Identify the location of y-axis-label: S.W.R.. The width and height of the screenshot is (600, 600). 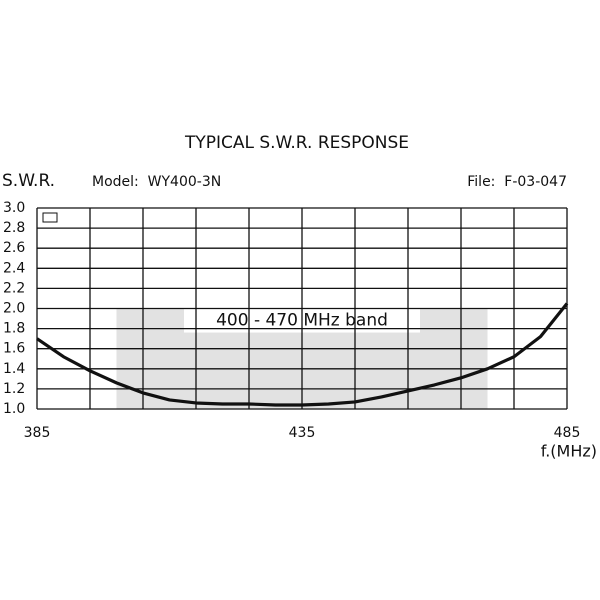
(28, 181).